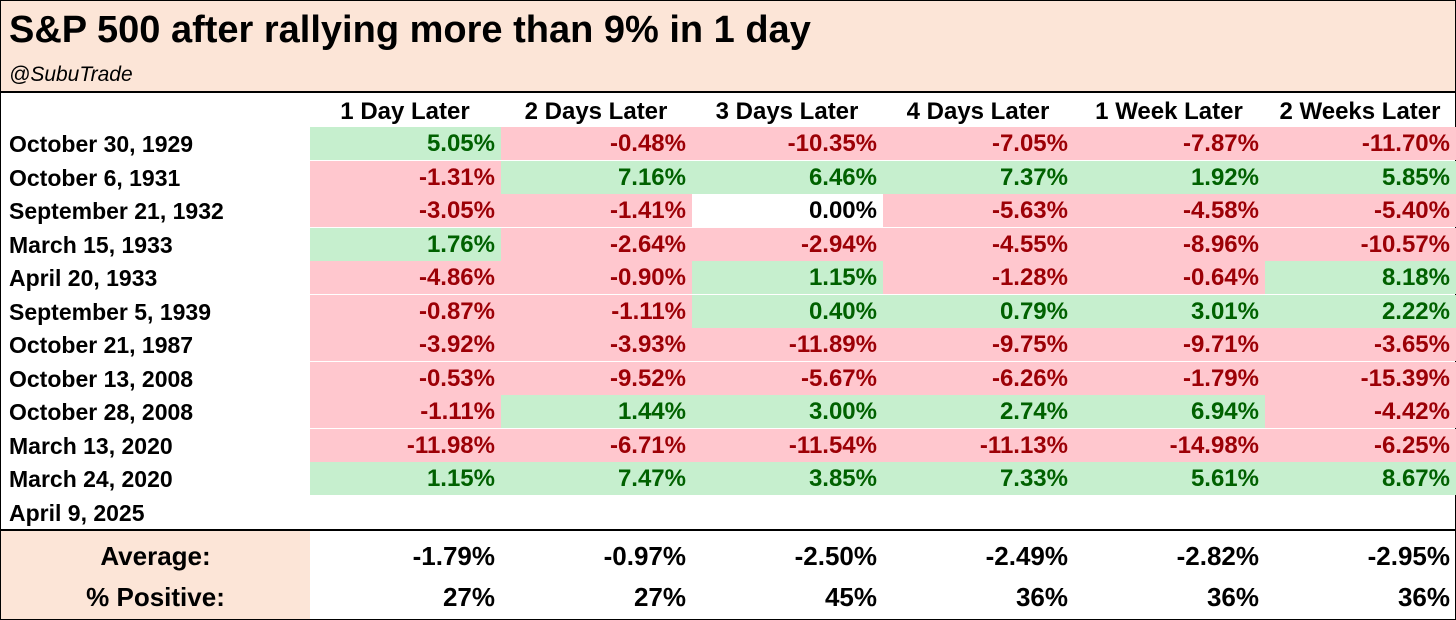 The height and width of the screenshot is (620, 1456). Describe the element at coordinates (978, 143) in the screenshot. I see `return-cell: -7.05%` at that location.